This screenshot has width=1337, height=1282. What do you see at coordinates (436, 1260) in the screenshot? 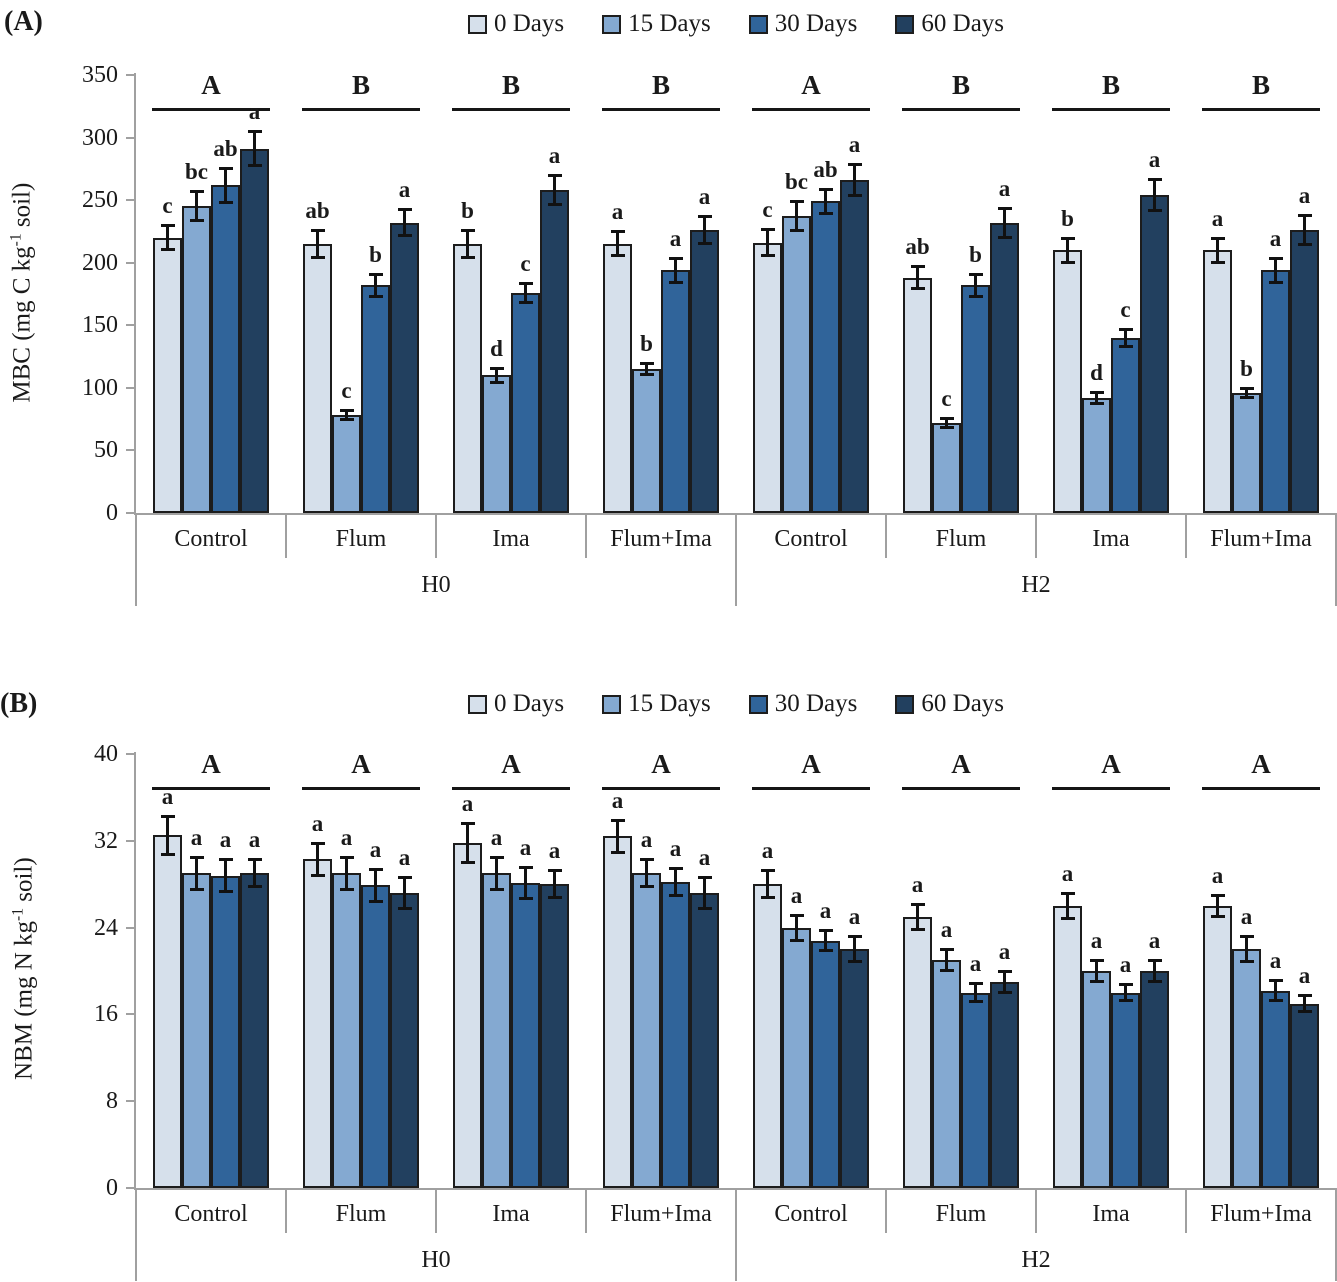
I see `block-label-h0: H0` at bounding box center [436, 1260].